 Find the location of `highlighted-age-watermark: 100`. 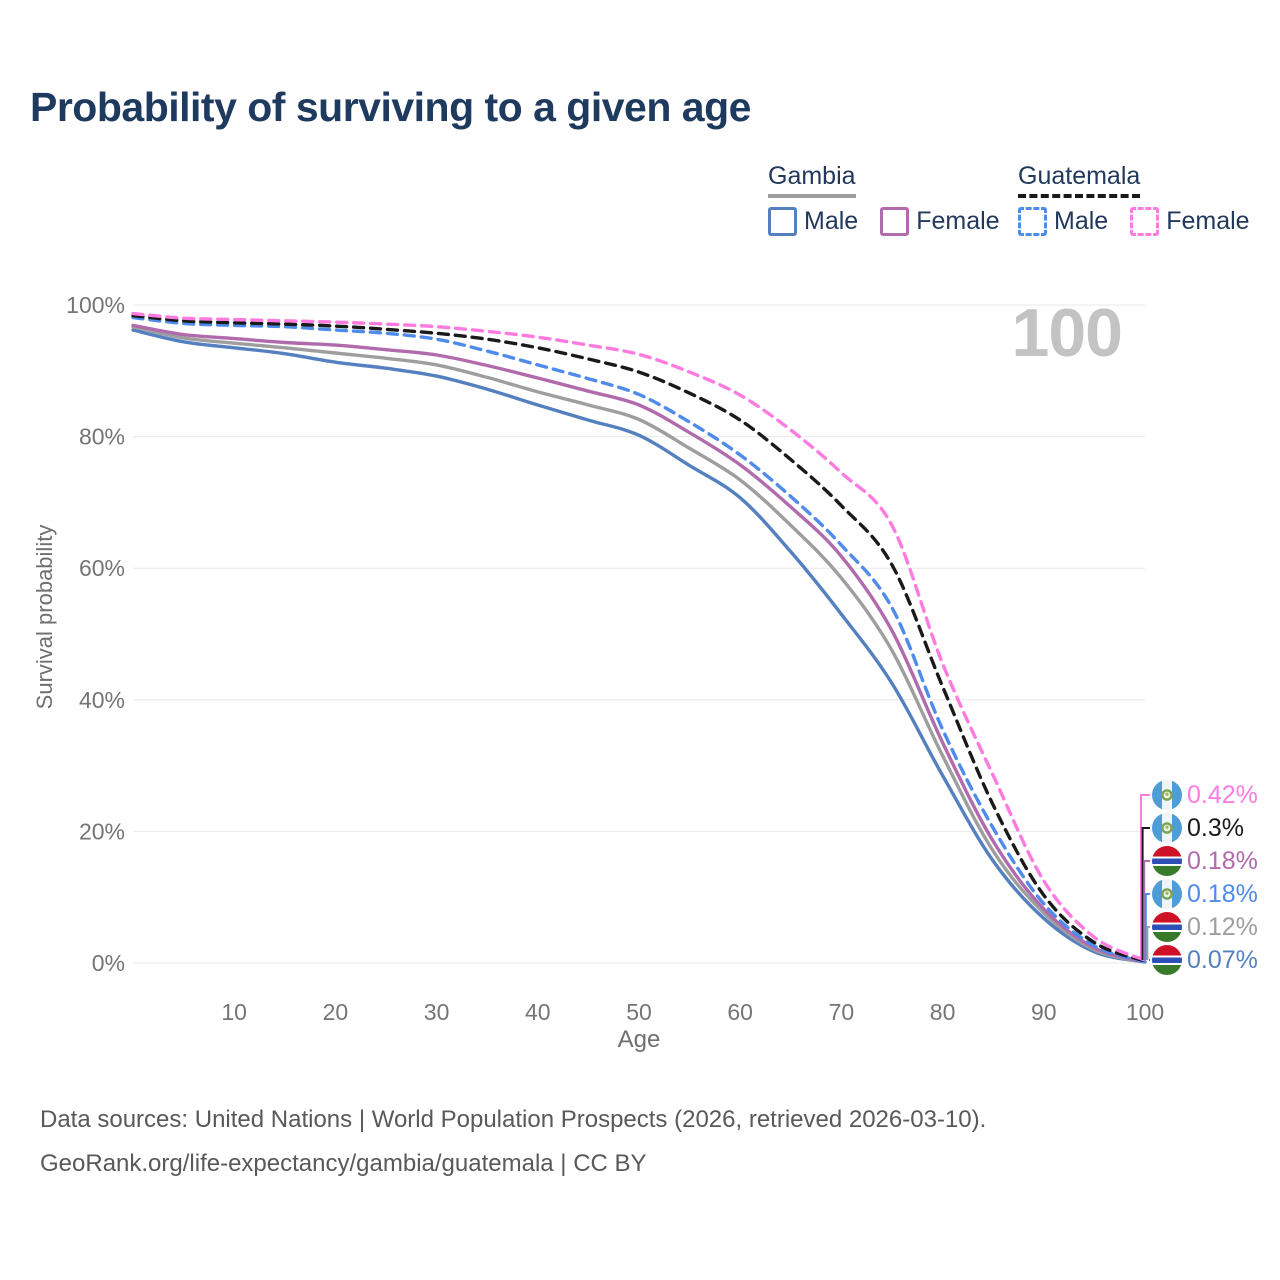

highlighted-age-watermark: 100 is located at coordinates (1067, 333).